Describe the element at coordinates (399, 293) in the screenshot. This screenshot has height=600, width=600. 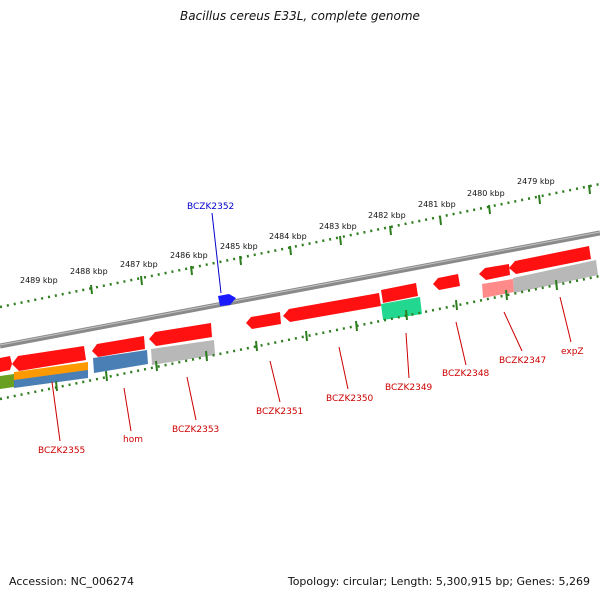
I see `gene-bczk2349-arrow` at that location.